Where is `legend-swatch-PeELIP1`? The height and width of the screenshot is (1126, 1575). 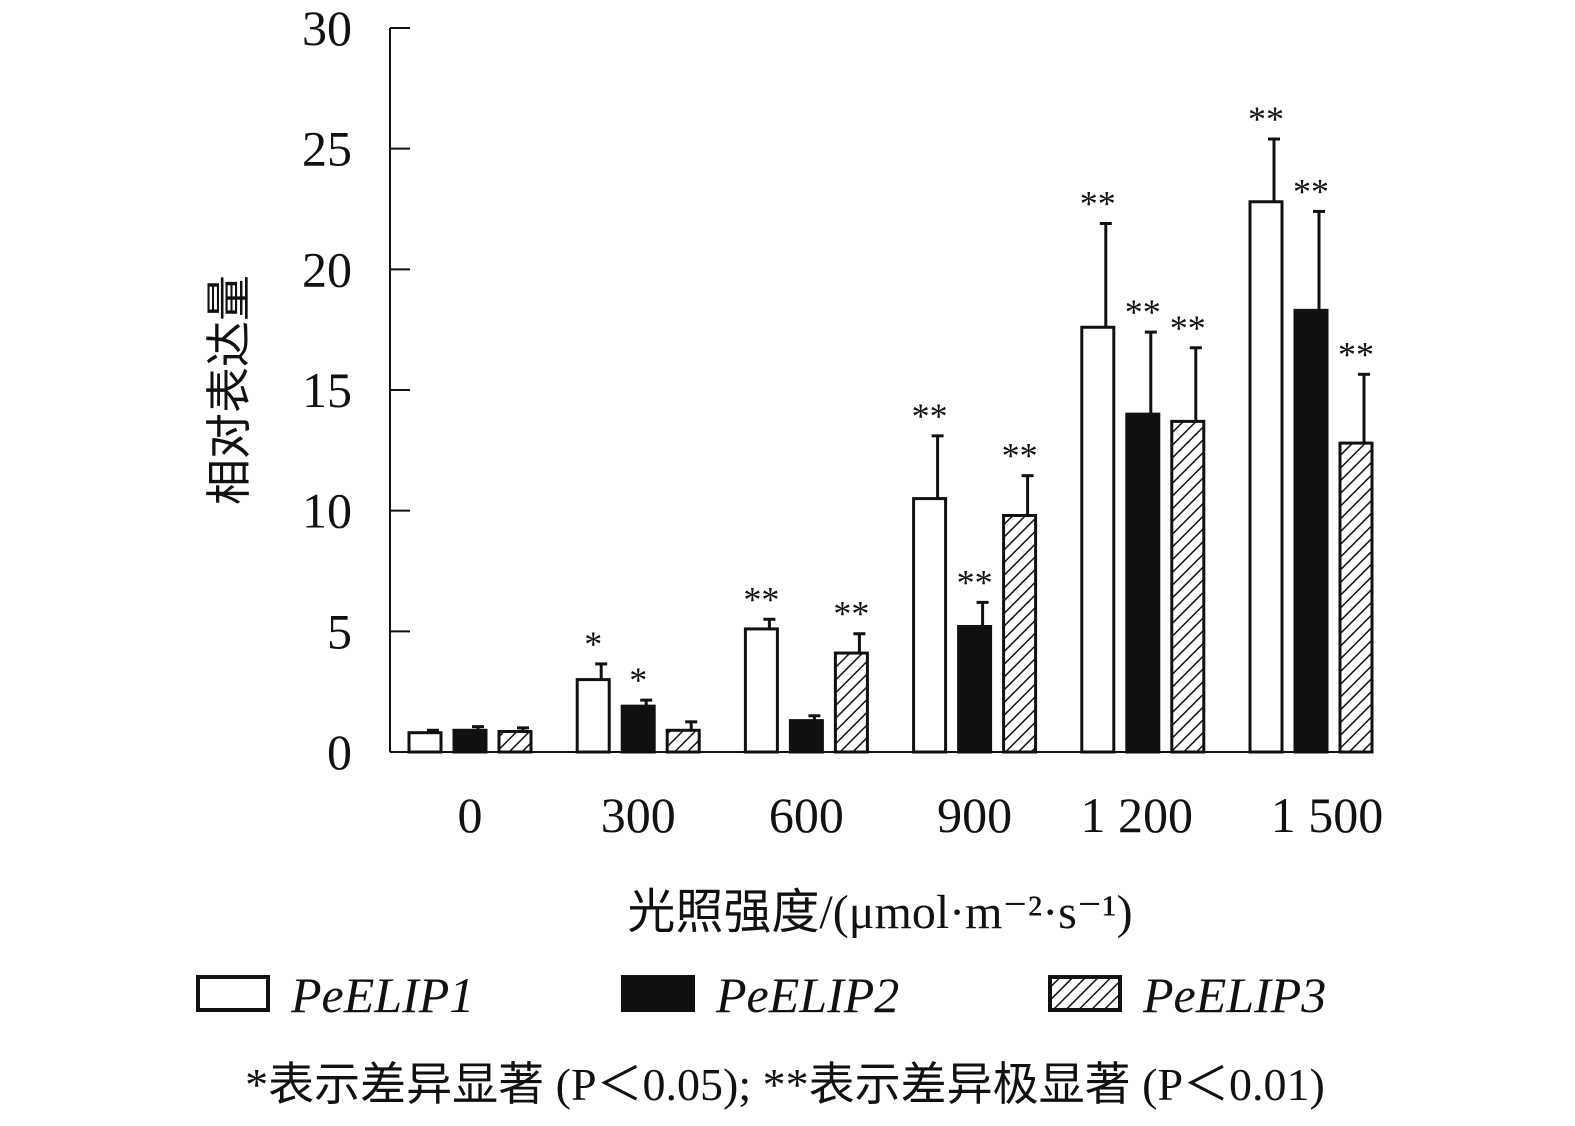 legend-swatch-PeELIP1 is located at coordinates (233, 993).